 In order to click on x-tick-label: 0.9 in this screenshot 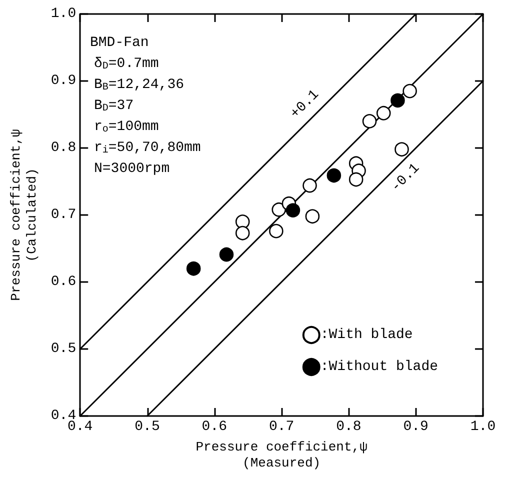, I will do `click(415, 427)`.